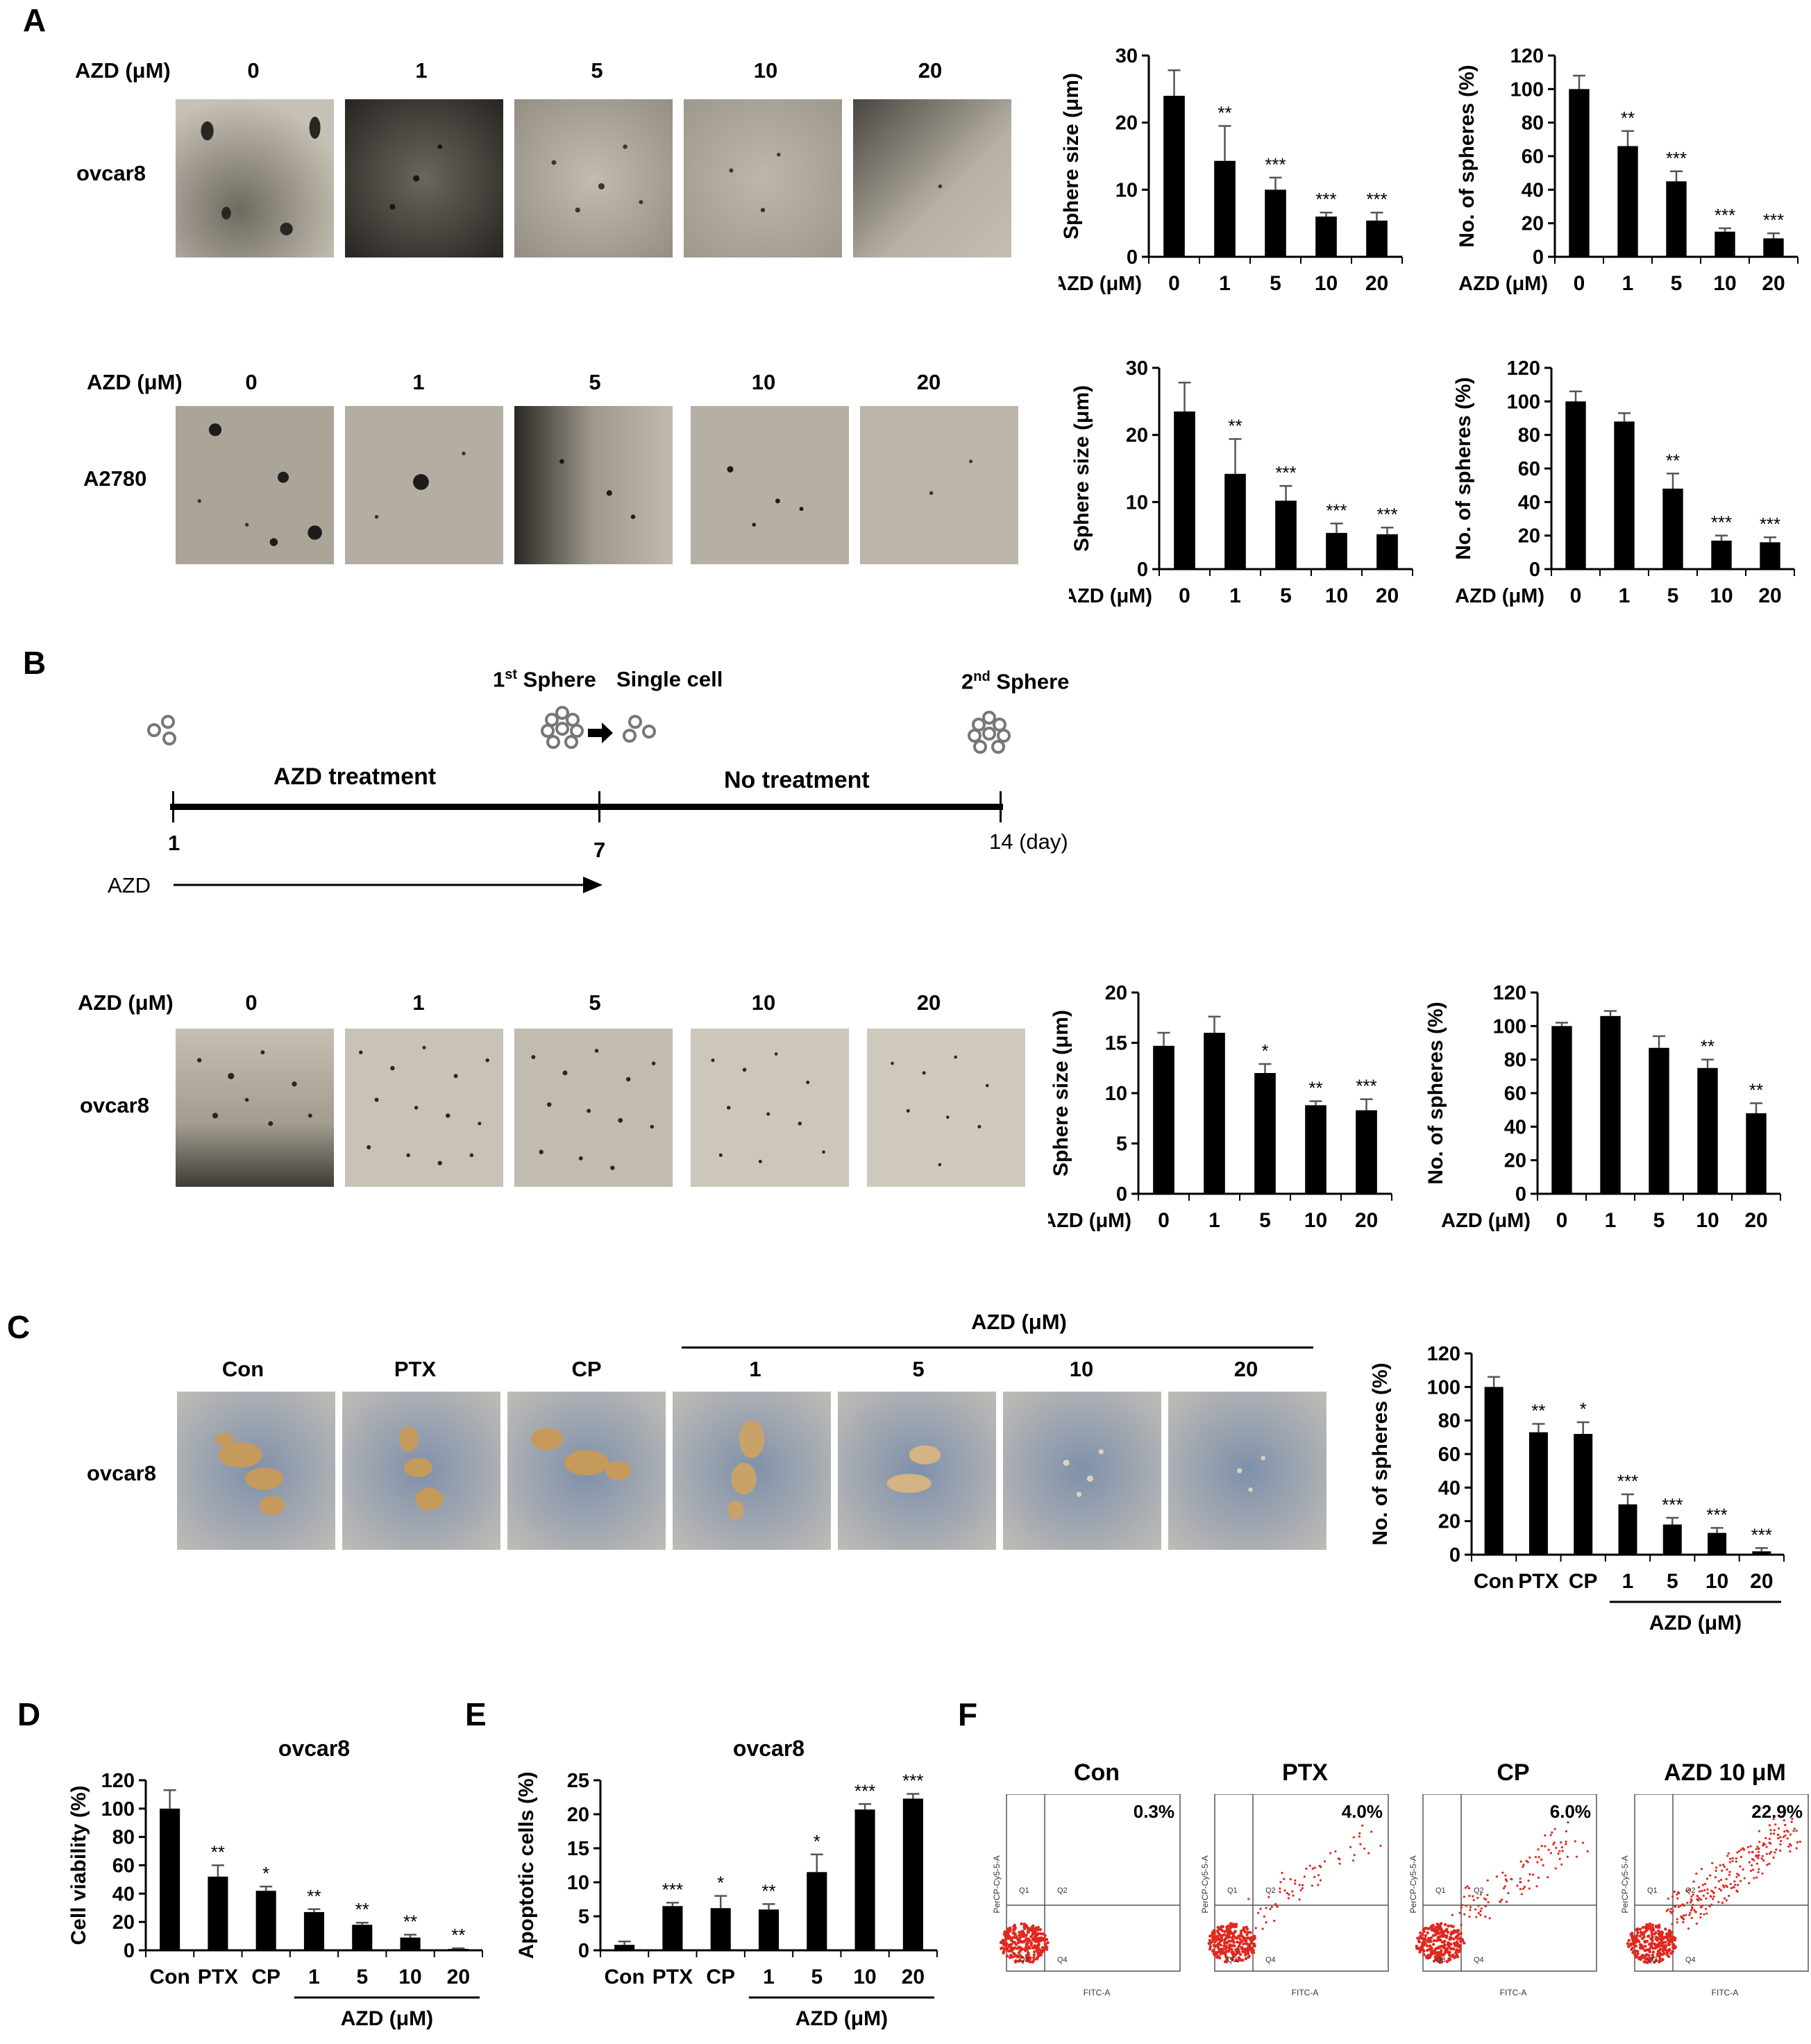  Describe the element at coordinates (1088, 1897) in the screenshot. I see `flow-plot: Q1 Q2 Q3 Q4 0.3% FITC-A PerCP-Cy5-5-A` at that location.